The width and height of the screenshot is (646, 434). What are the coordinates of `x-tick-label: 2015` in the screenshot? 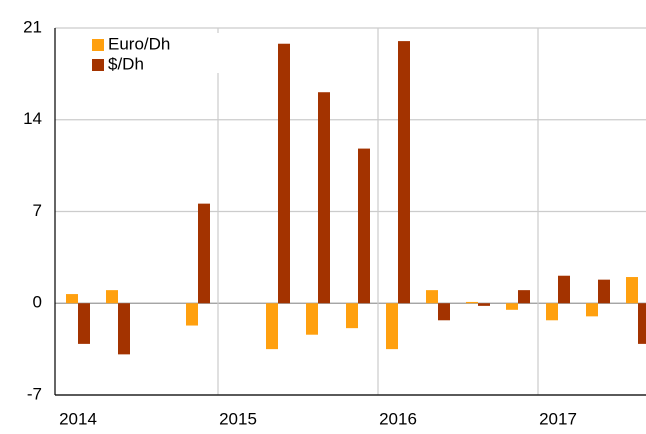 It's located at (238, 418).